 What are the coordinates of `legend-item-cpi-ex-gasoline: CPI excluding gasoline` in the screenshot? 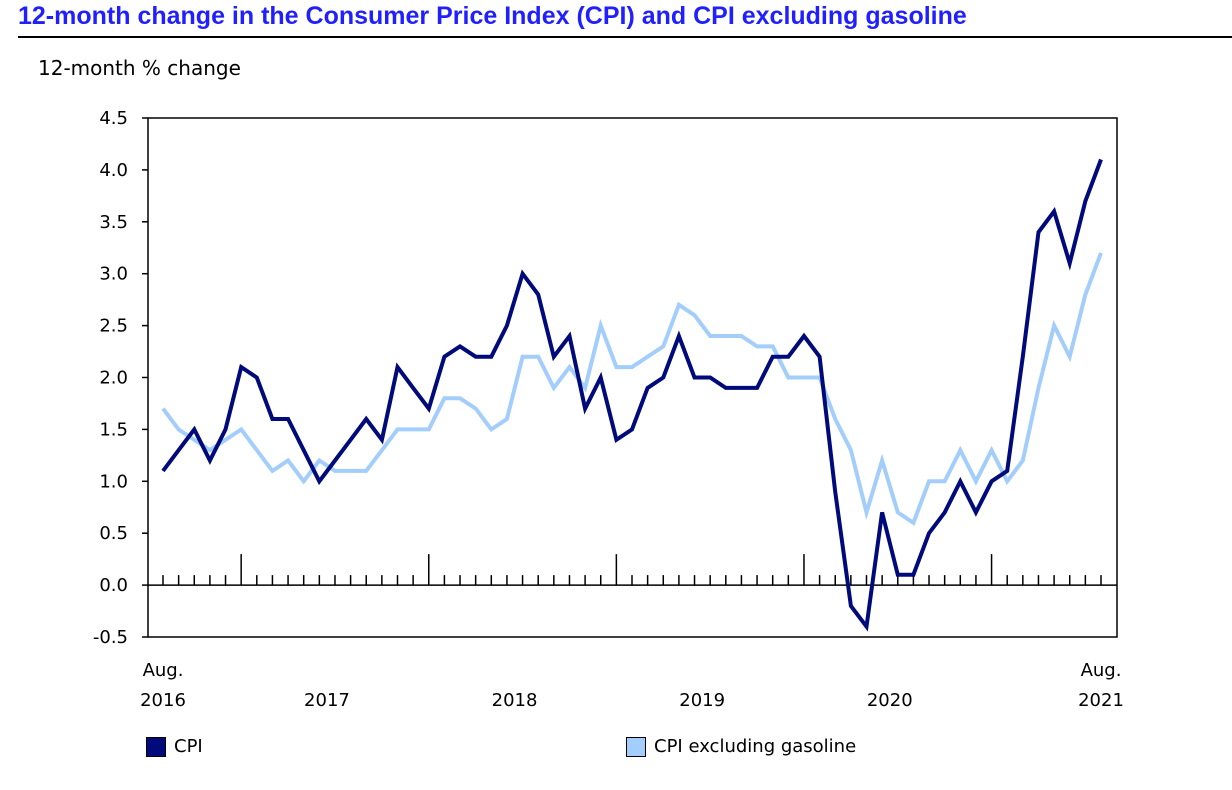 It's located at (741, 746).